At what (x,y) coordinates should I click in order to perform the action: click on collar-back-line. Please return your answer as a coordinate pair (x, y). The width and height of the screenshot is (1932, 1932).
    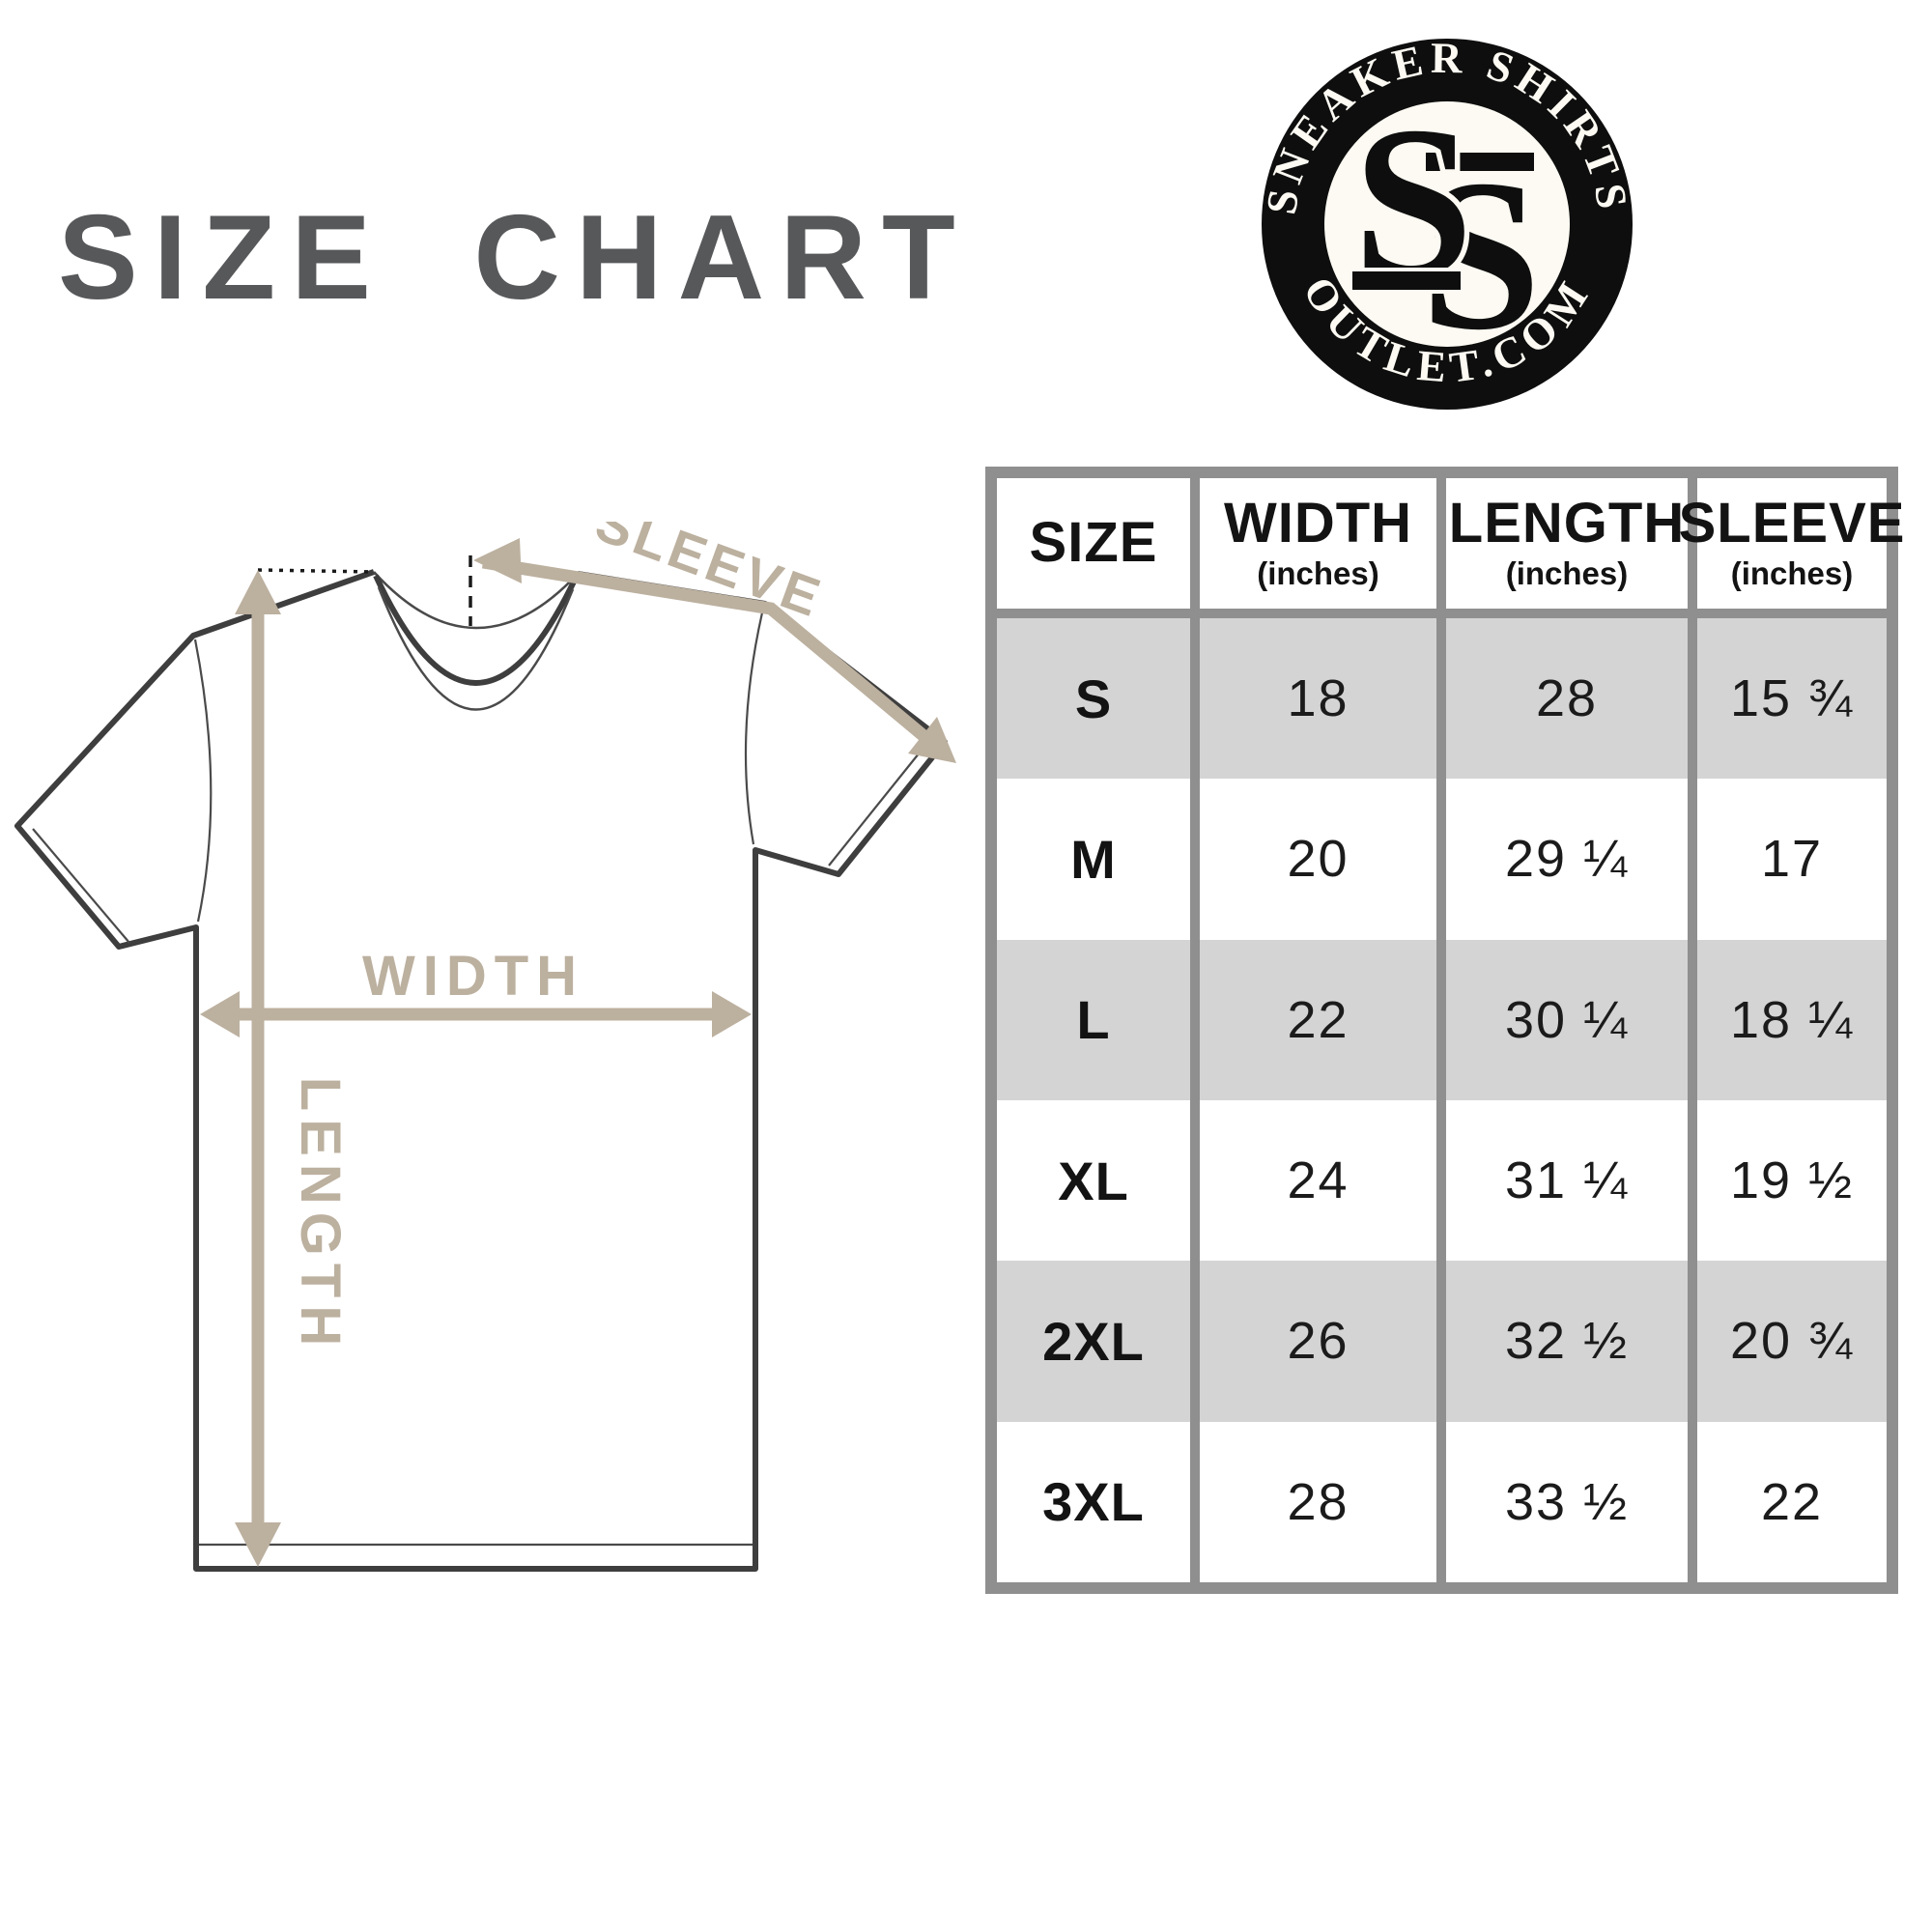
    Looking at the image, I should click on (476, 600).